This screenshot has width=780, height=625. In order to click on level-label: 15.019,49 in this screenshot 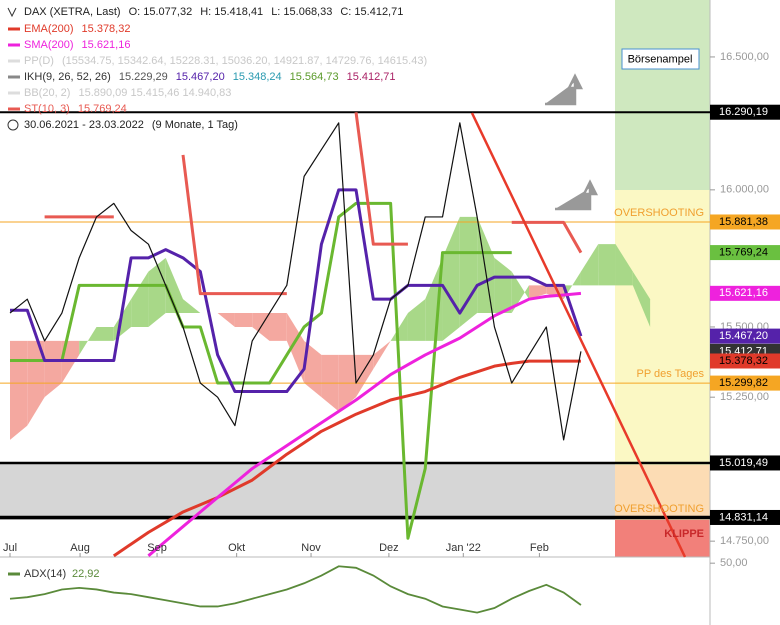, I will do `click(743, 463)`.